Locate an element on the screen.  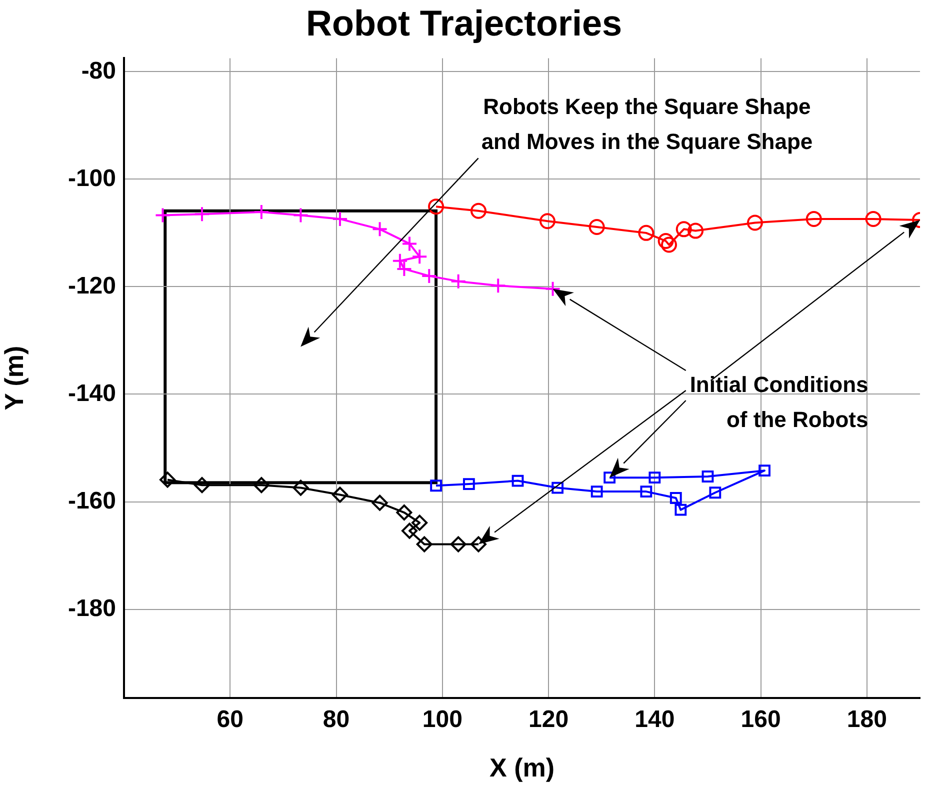
y-tick-label: -140 is located at coordinates (92, 393).